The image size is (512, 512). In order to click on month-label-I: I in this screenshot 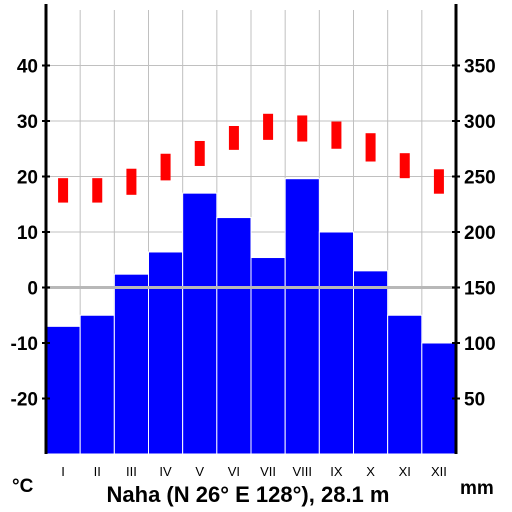, I will do `click(63, 471)`.